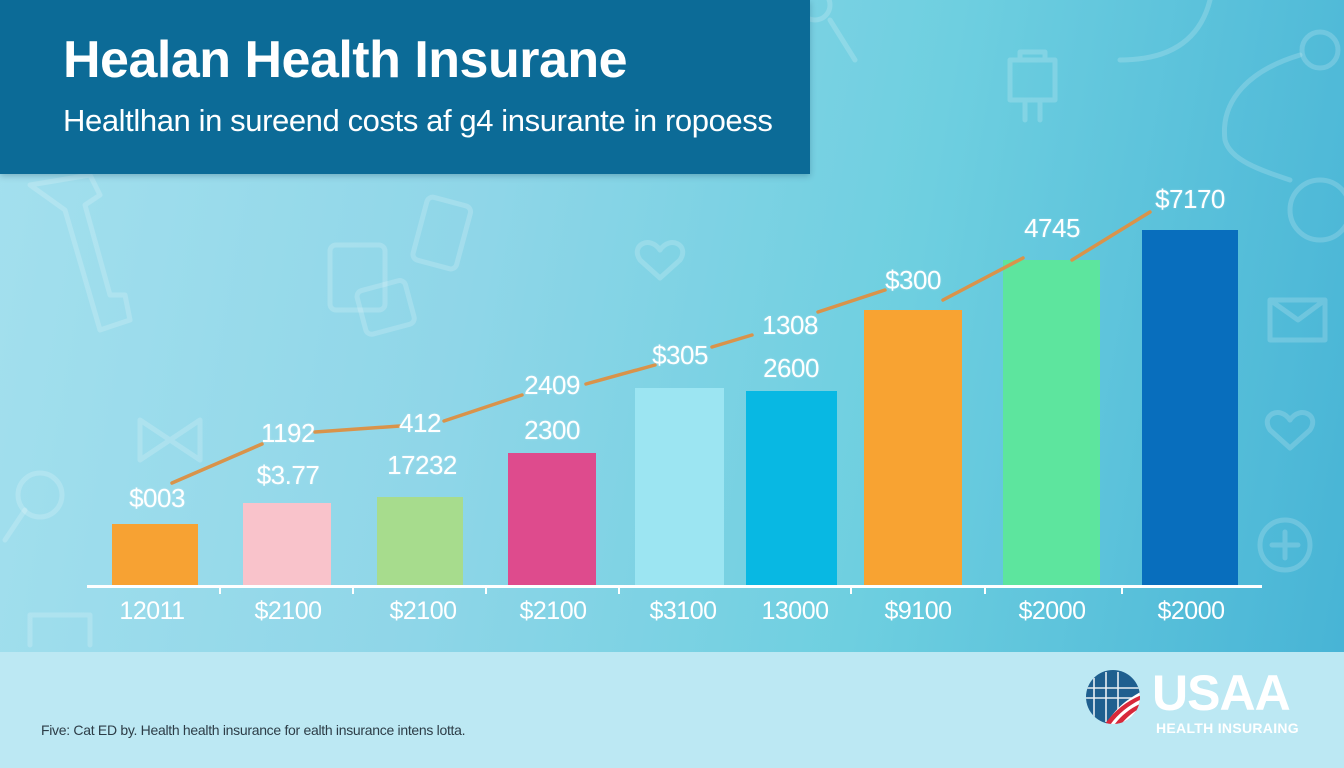 Image resolution: width=1344 pixels, height=768 pixels. Describe the element at coordinates (552, 385) in the screenshot. I see `line-value-label: 2409` at that location.